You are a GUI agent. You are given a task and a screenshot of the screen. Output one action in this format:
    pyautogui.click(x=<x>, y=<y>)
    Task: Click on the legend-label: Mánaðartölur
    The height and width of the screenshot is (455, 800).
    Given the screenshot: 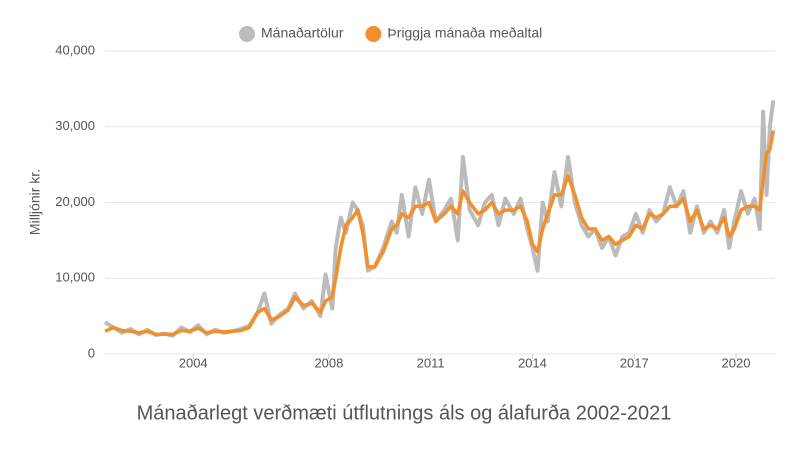 What is the action you would take?
    pyautogui.click(x=302, y=33)
    